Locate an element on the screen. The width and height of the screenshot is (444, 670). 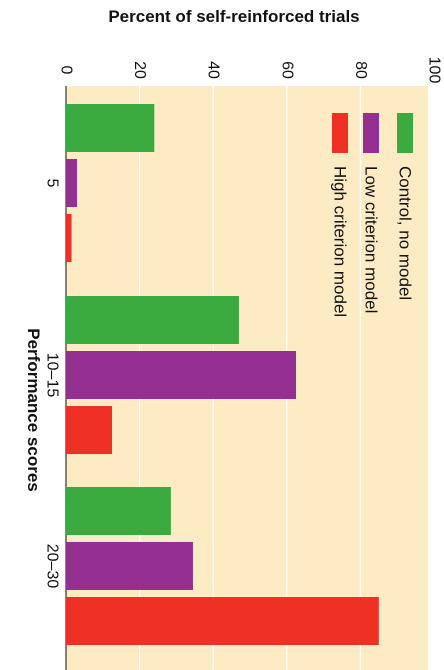
category-tick-label-group: 5 is located at coordinates (52, 183).